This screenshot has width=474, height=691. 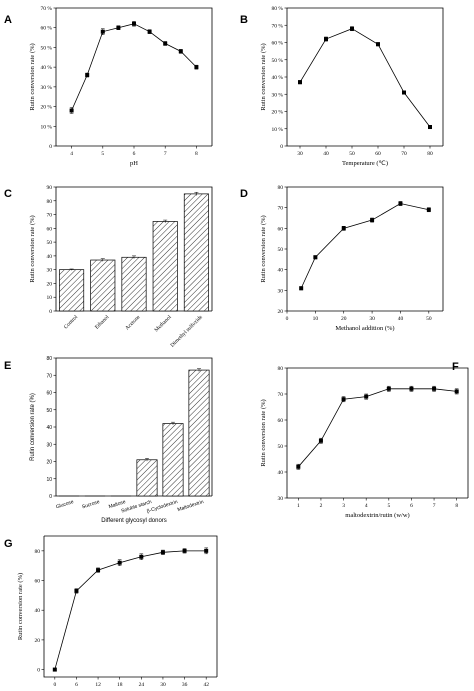 What do you see at coordinates (298, 506) in the screenshot?
I see `x-tick-label: 1` at bounding box center [298, 506].